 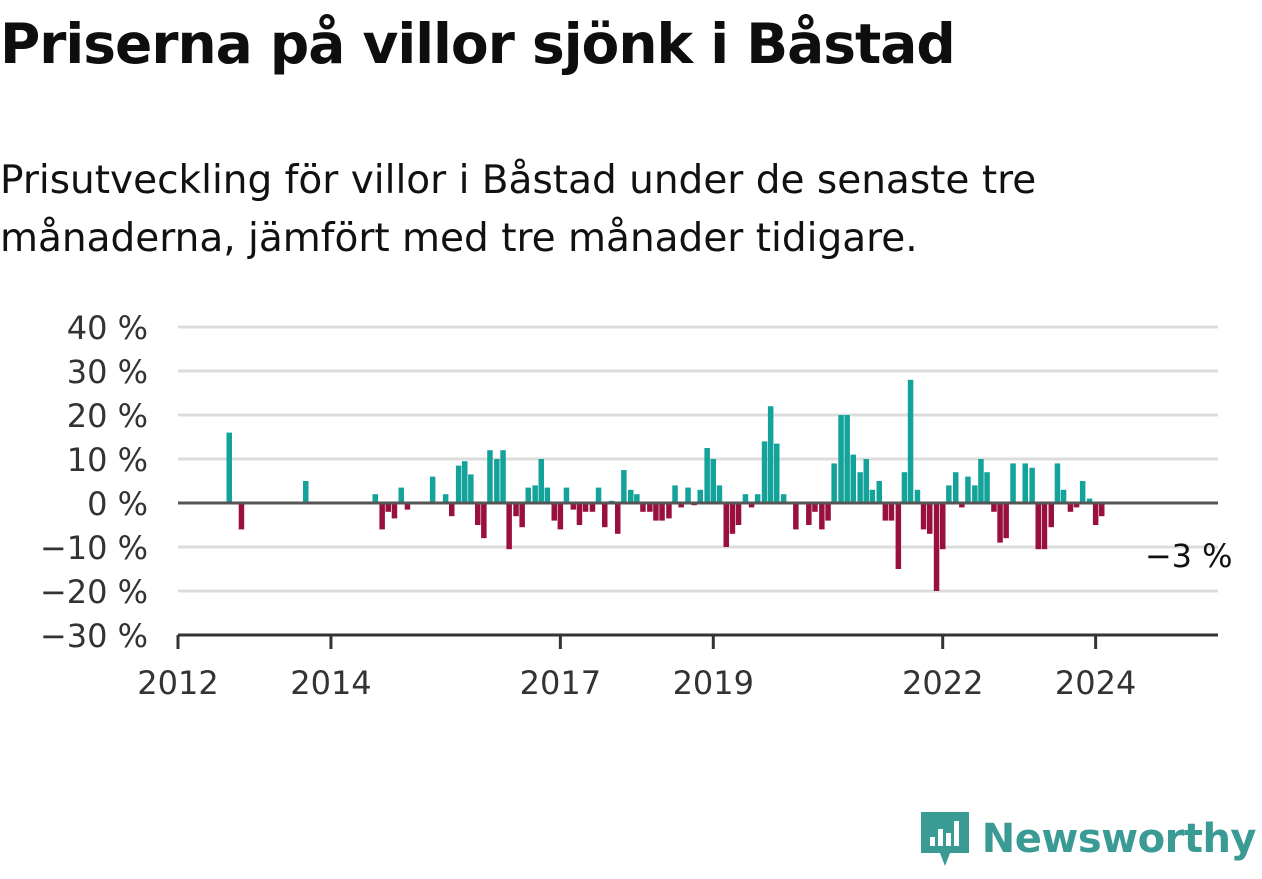 What do you see at coordinates (1119, 839) in the screenshot?
I see `brand-name: Newsworthy` at bounding box center [1119, 839].